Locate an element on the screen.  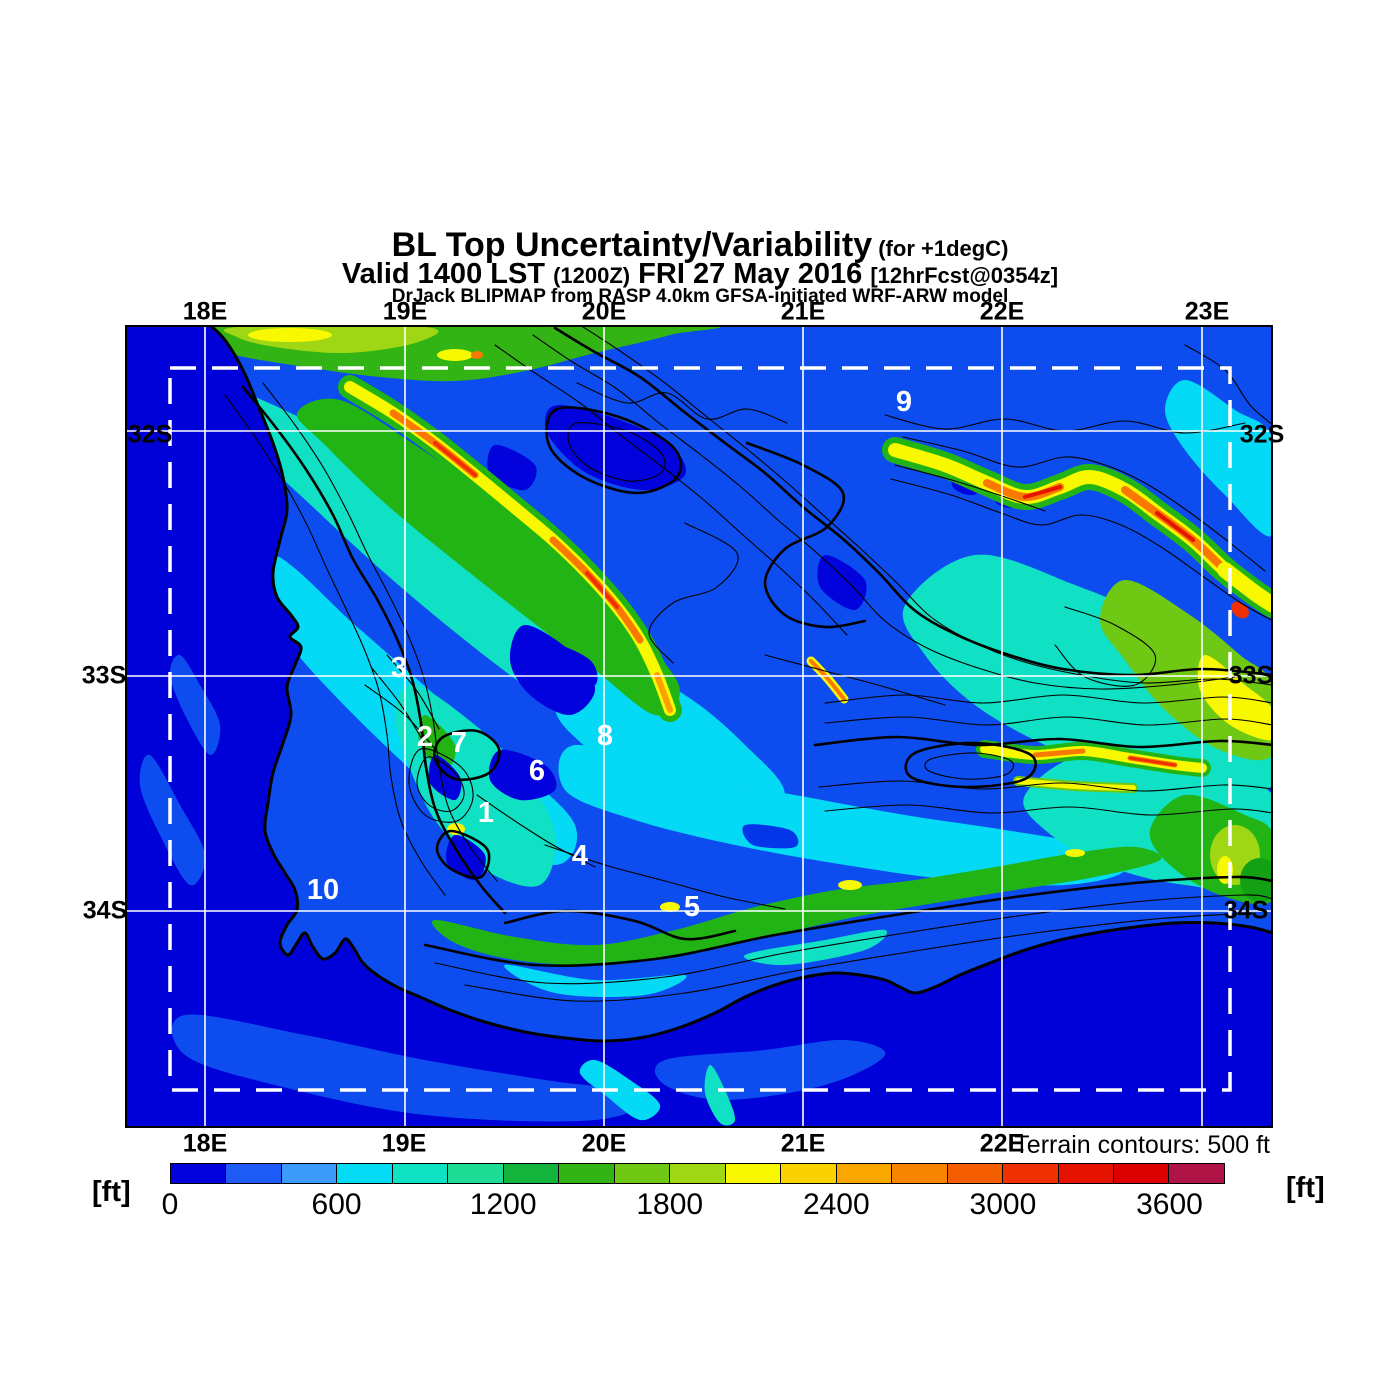
site-marker-3: 3 is located at coordinates (399, 668).